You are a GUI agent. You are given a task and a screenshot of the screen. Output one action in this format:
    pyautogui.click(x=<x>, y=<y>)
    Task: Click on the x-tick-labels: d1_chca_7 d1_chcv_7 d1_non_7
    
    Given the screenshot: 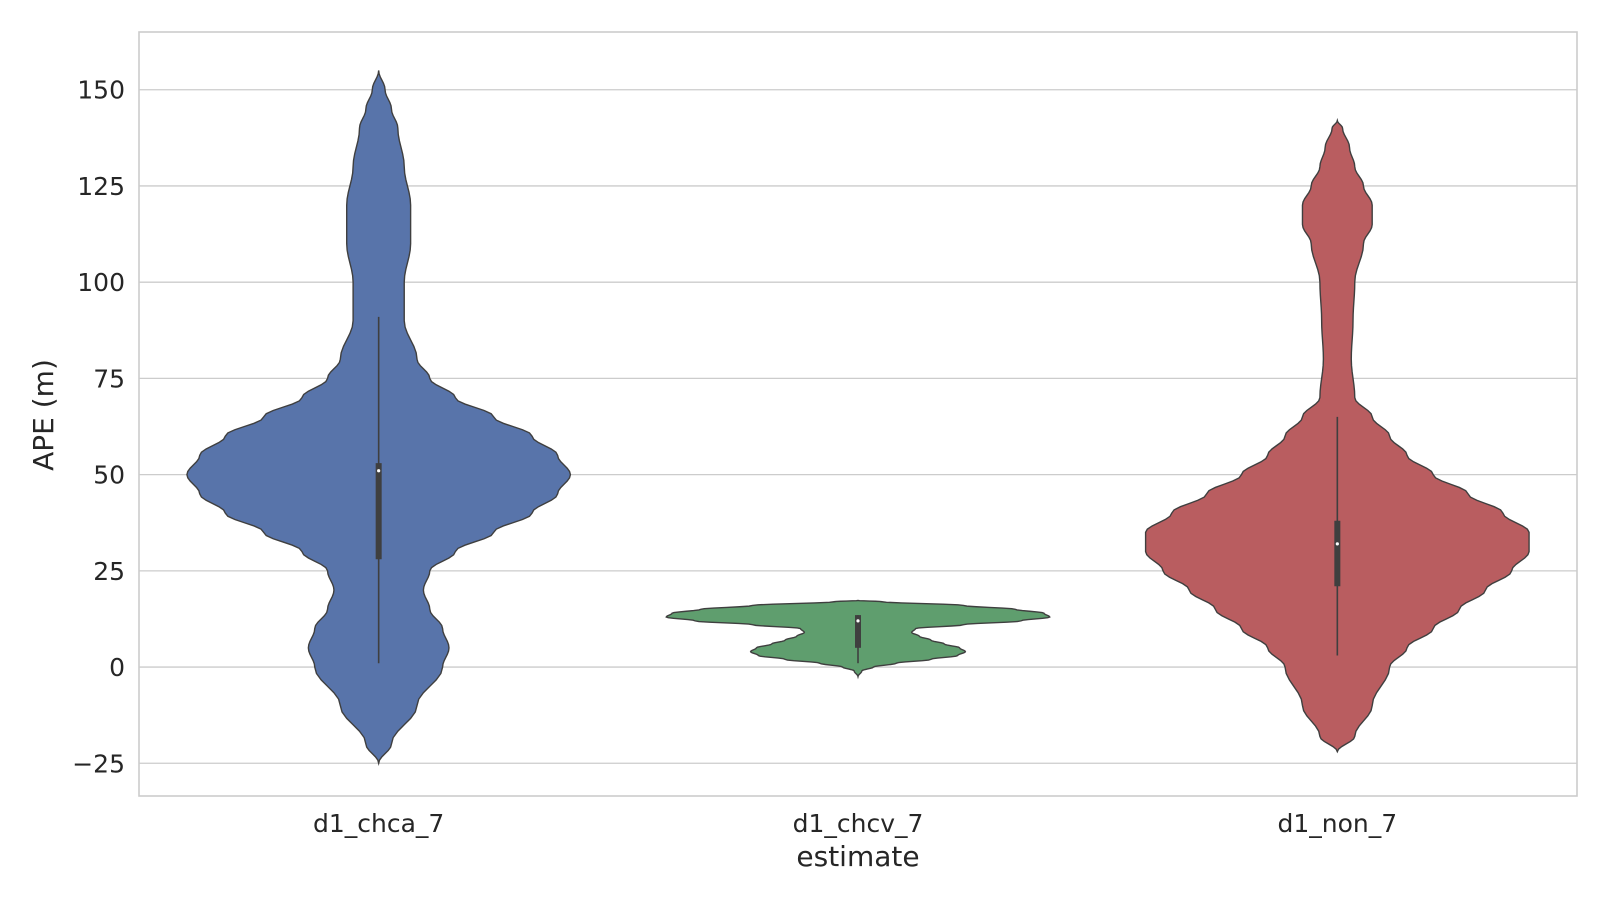 What is the action you would take?
    pyautogui.click(x=855, y=823)
    